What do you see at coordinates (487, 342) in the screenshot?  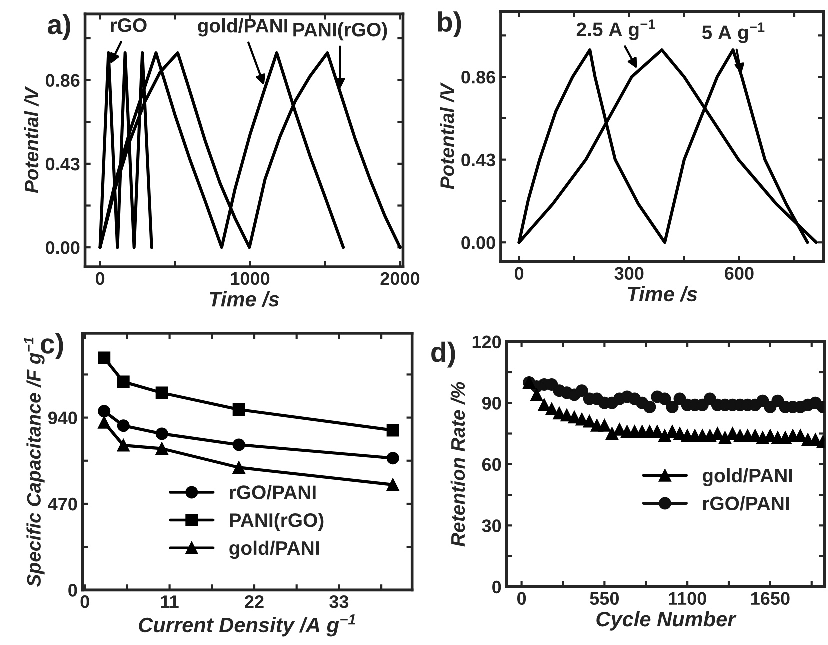 I see `y-tick-label: 120` at bounding box center [487, 342].